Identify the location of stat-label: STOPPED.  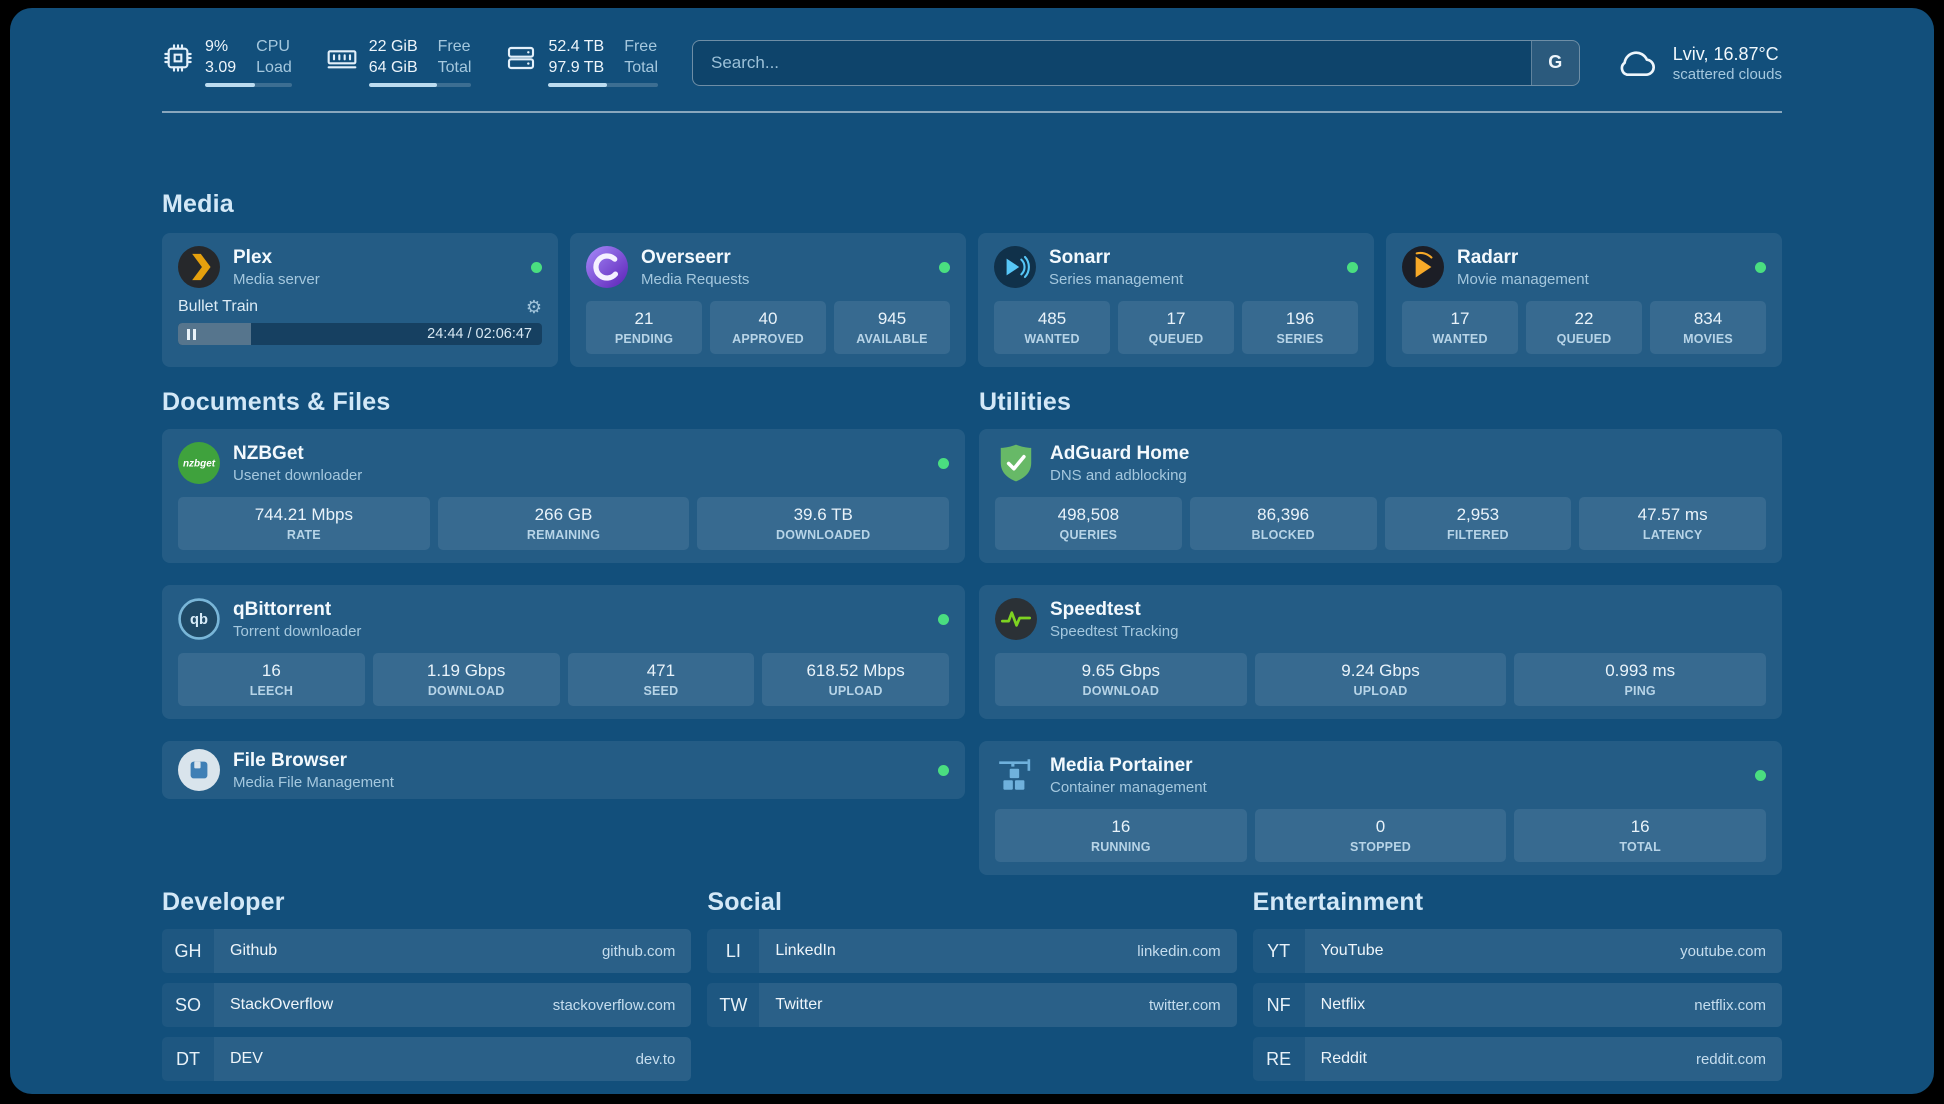
(1380, 847).